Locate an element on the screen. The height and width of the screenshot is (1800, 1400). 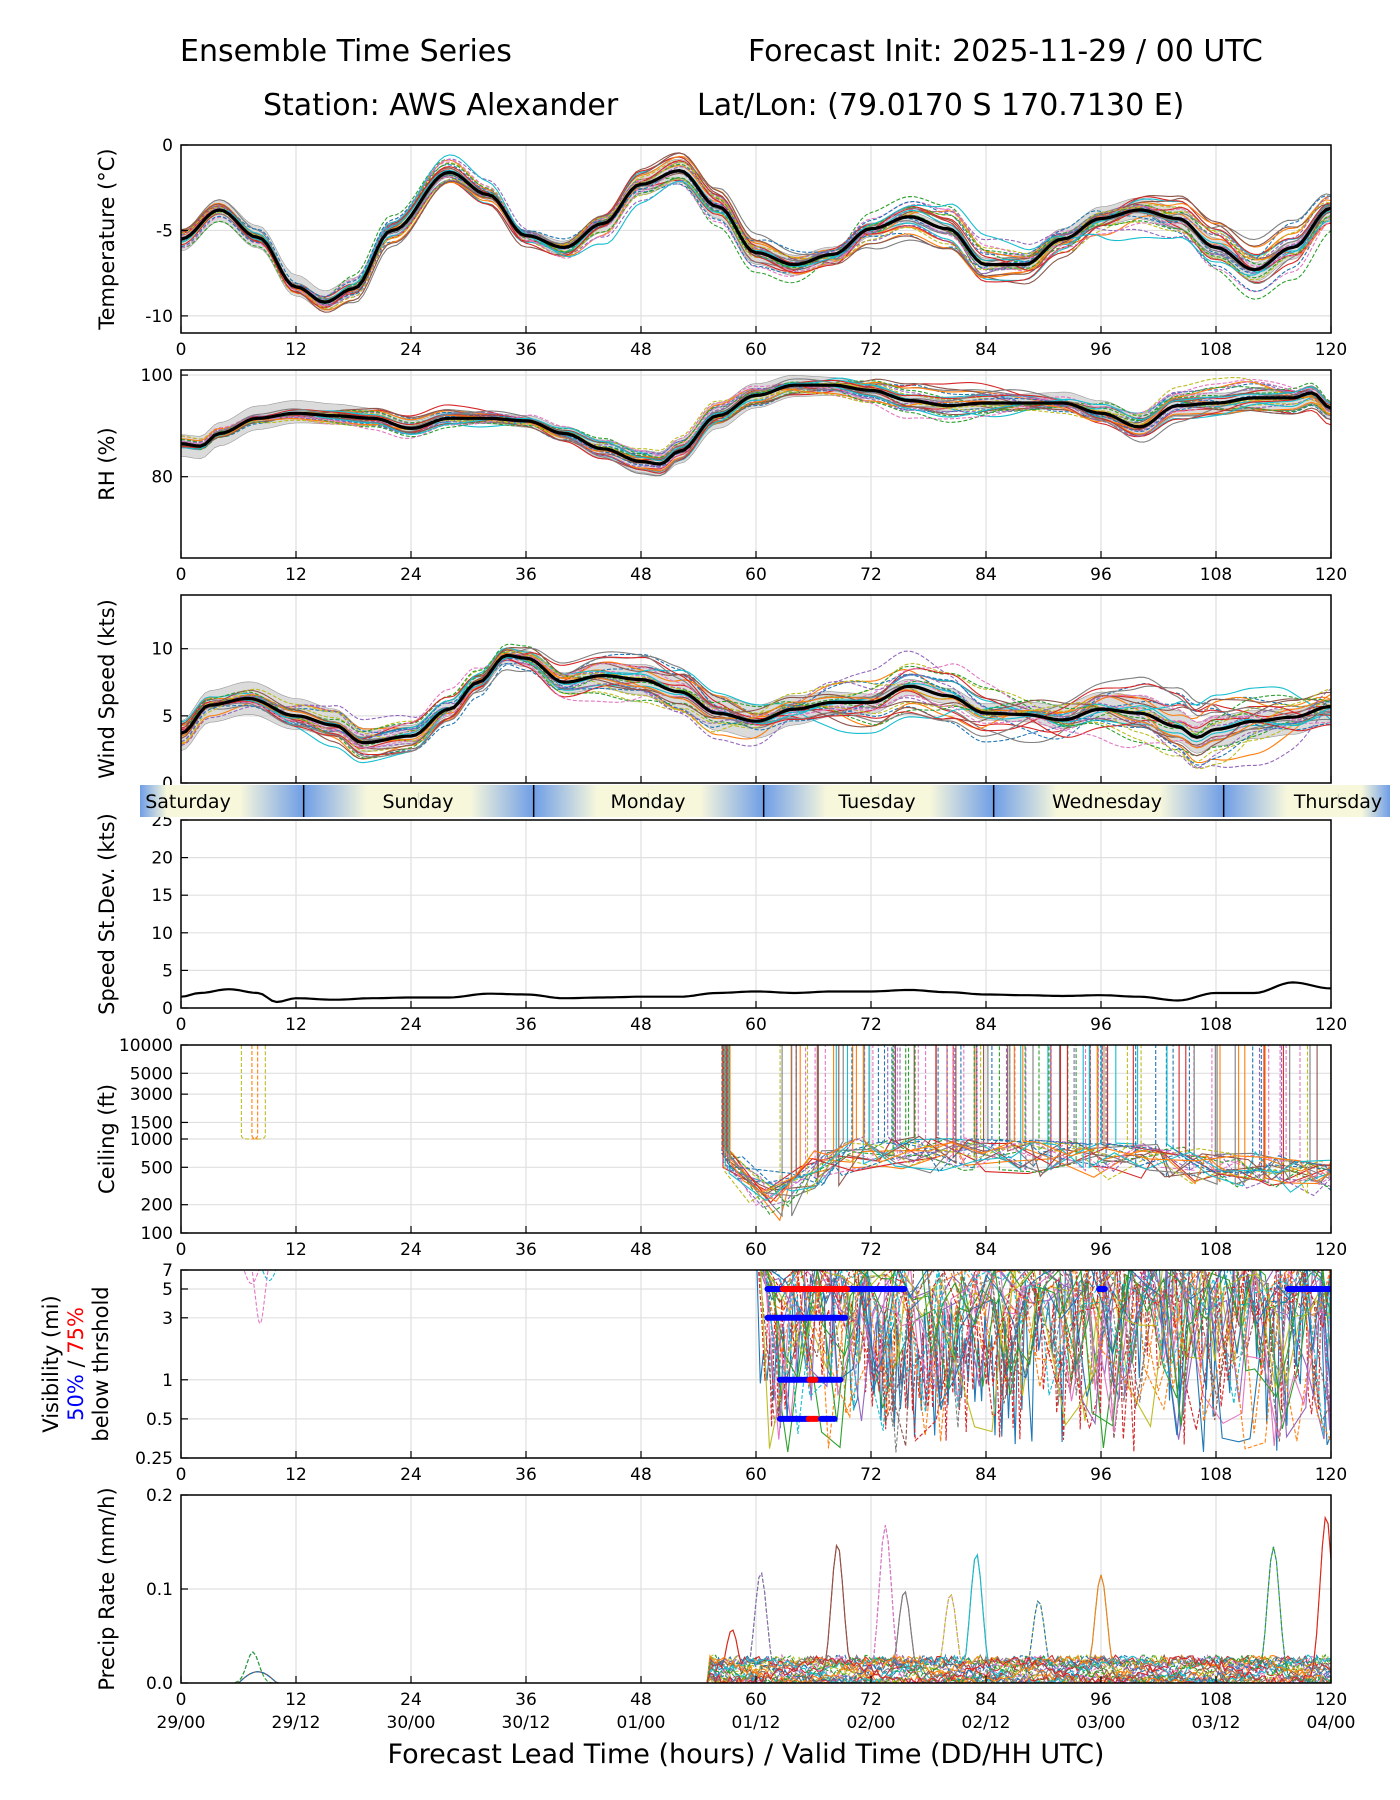
y-tick-label: 15 is located at coordinates (162, 896).